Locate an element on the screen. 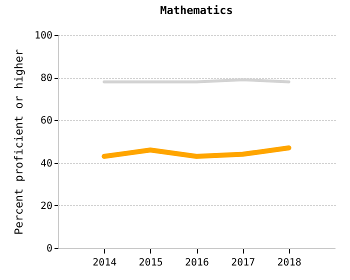 This screenshot has width=350, height=280. y-tick-label: 40 is located at coordinates (46, 164).